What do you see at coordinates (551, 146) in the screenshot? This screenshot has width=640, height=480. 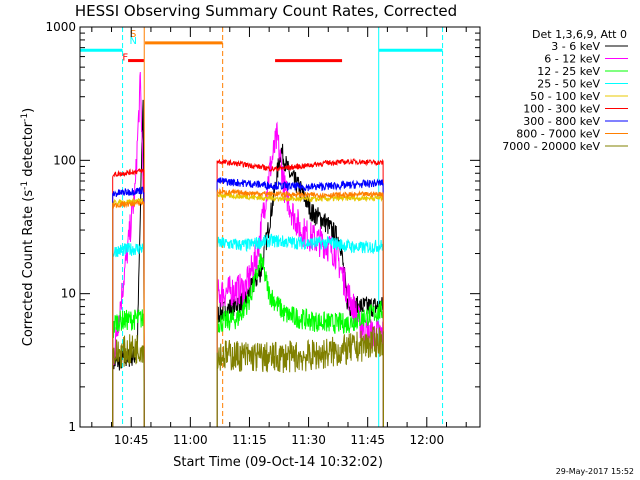 I see `legend-label-8: 7000 - 20000 keV` at bounding box center [551, 146].